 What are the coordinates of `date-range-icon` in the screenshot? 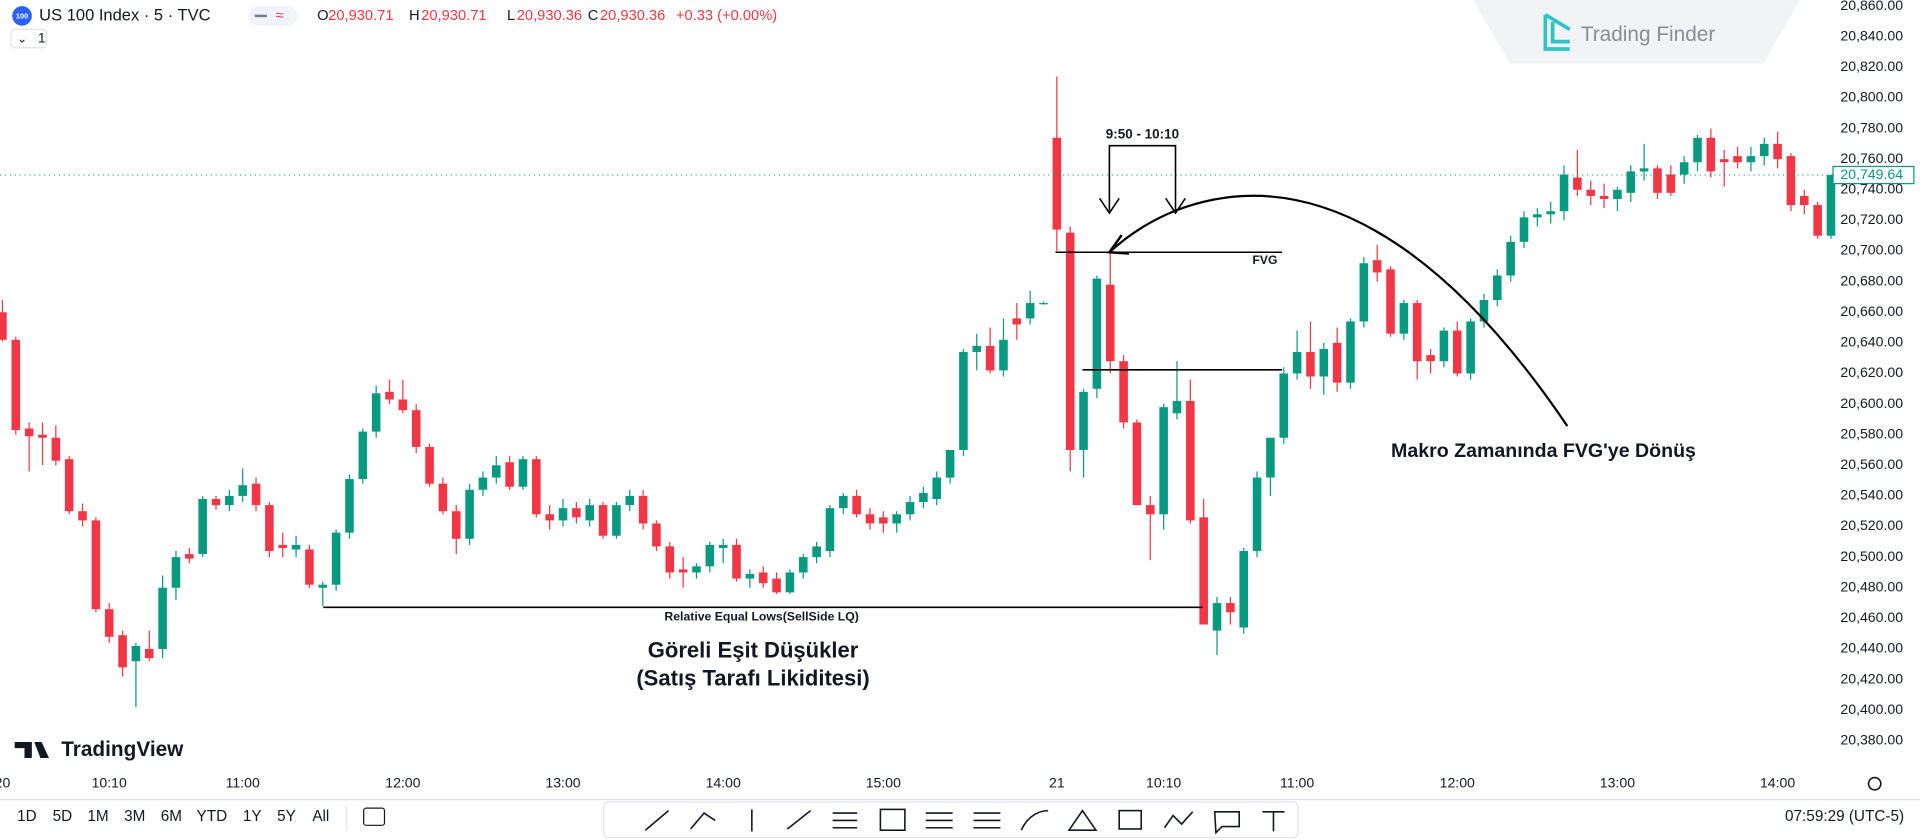 It's located at (374, 816).